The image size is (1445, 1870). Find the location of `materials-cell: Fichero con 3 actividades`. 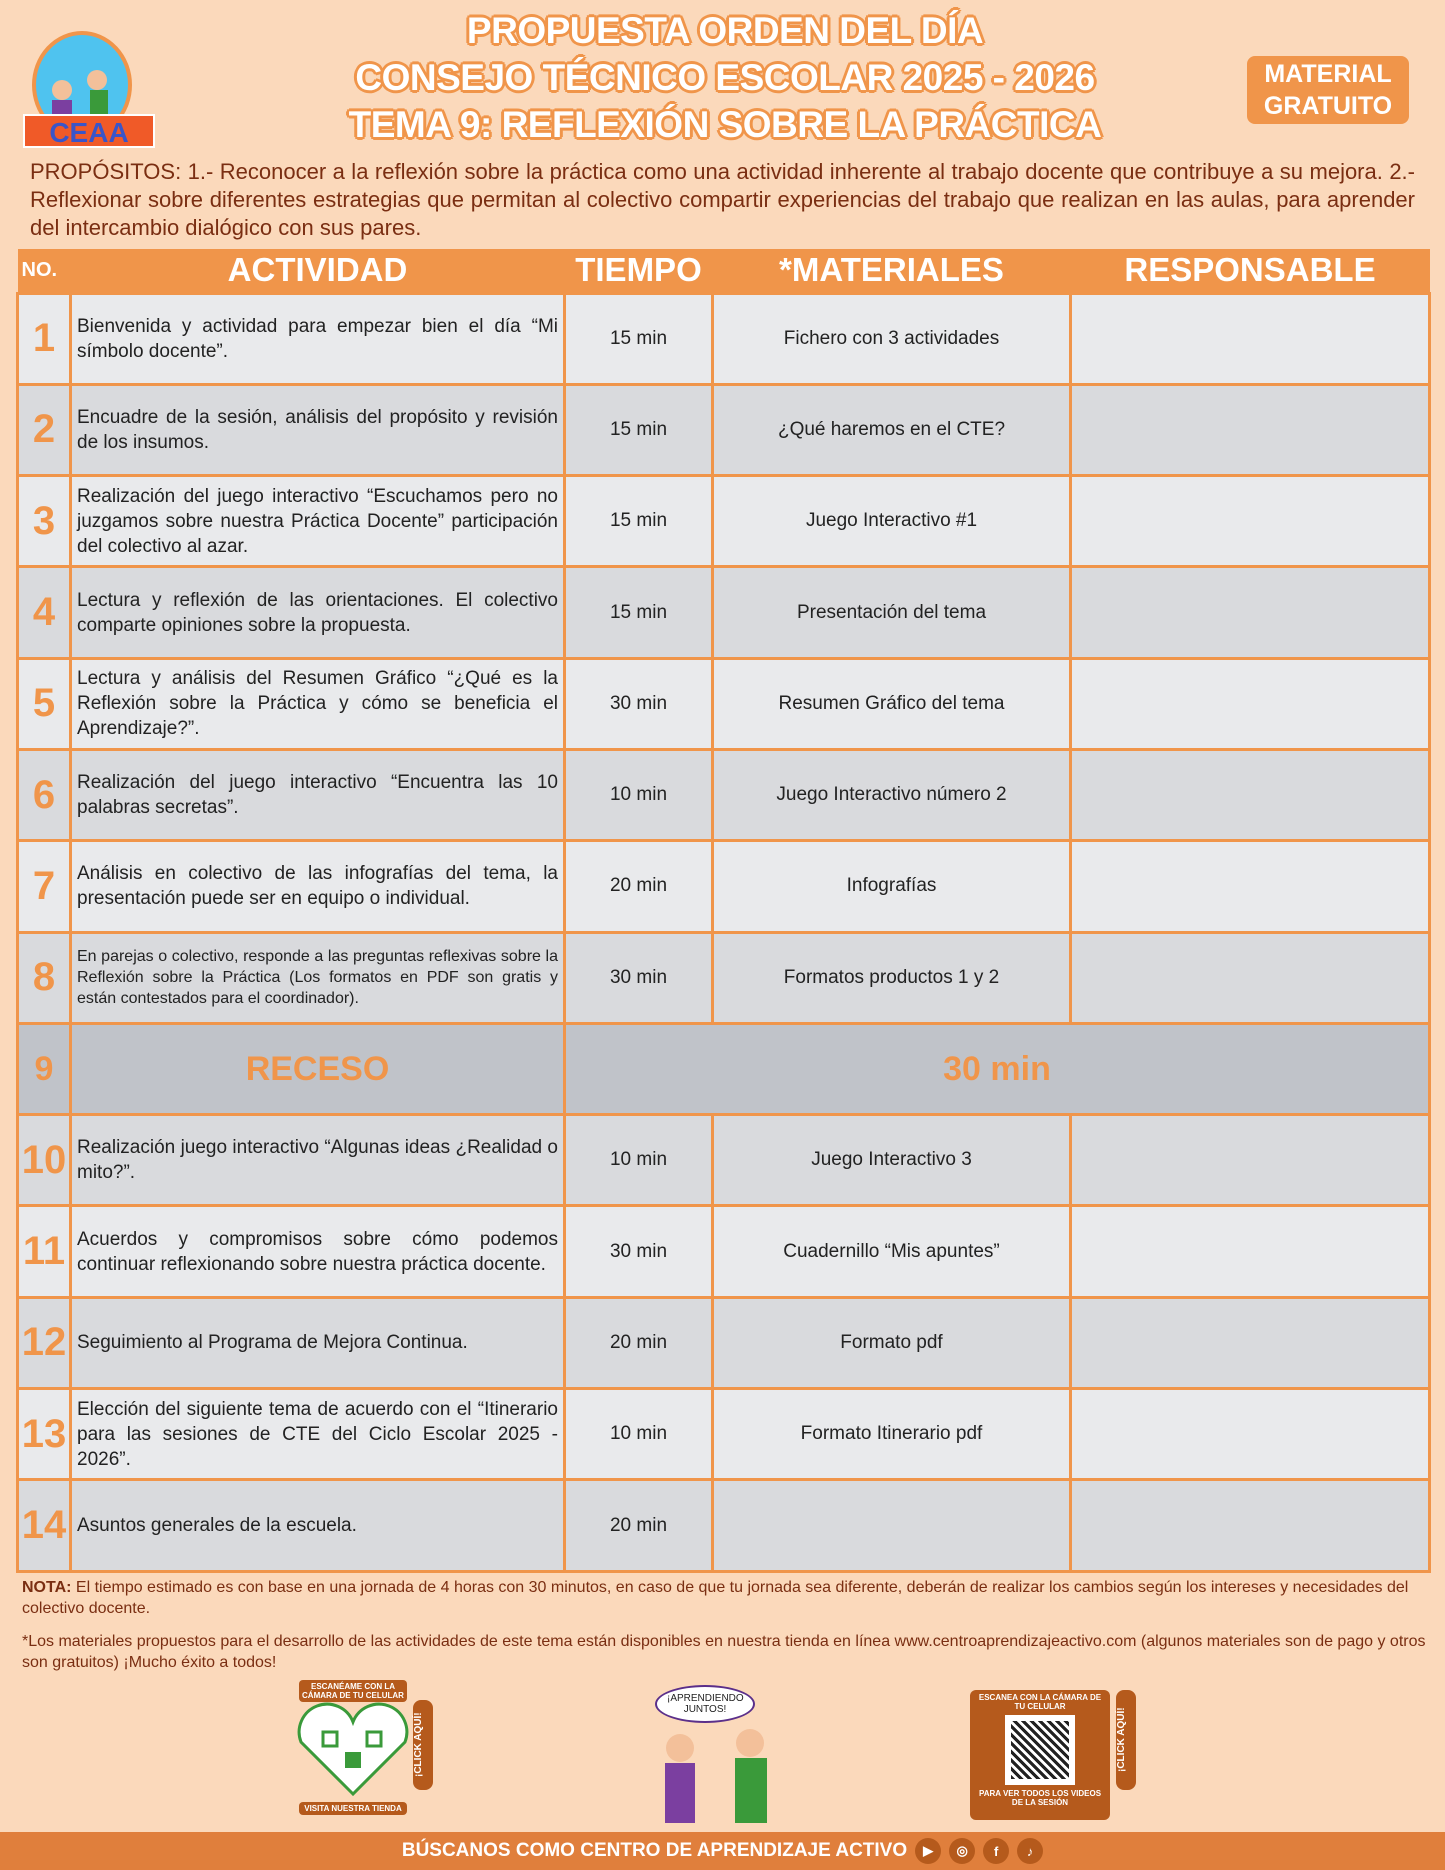

materials-cell: Fichero con 3 actividades is located at coordinates (891, 338).